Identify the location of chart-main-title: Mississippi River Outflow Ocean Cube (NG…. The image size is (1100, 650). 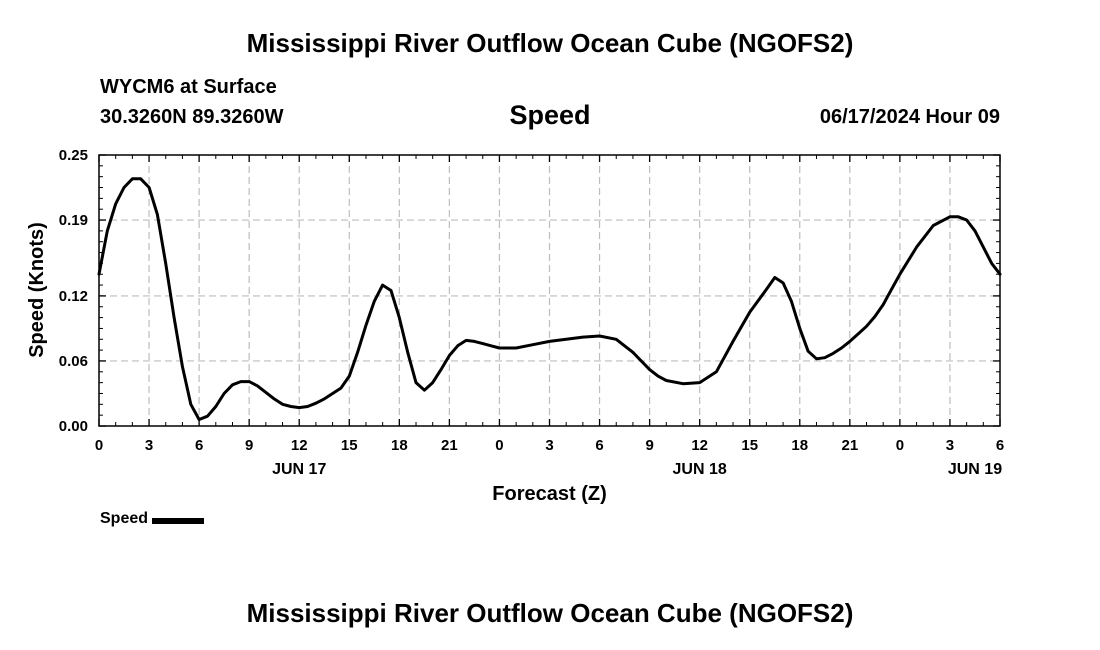
(550, 43).